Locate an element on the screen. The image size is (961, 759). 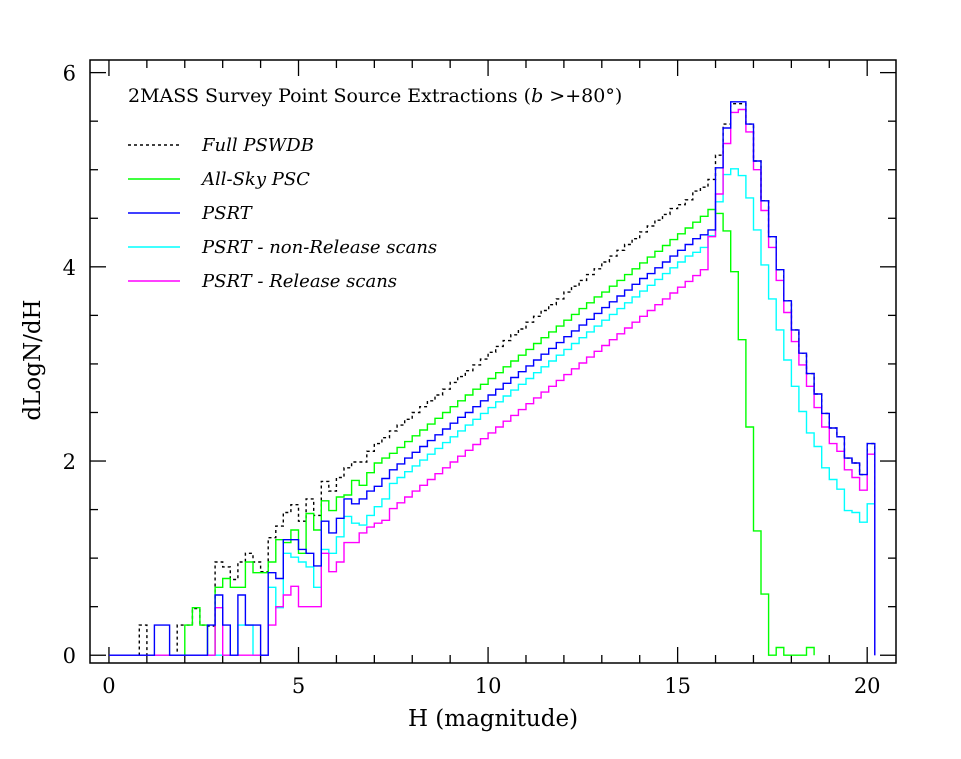
chart-title-var: b is located at coordinates (537, 96).